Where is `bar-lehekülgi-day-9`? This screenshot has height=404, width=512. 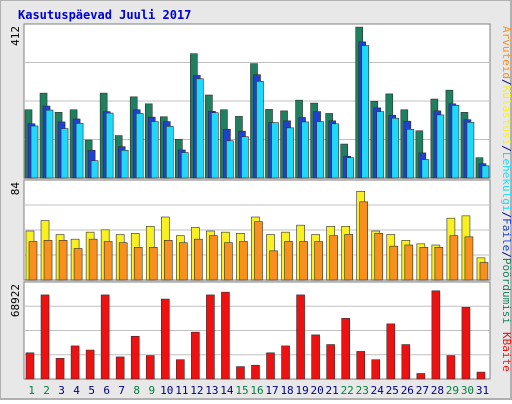
bar-lehekülgi-day-9 is located at coordinates (154, 150).